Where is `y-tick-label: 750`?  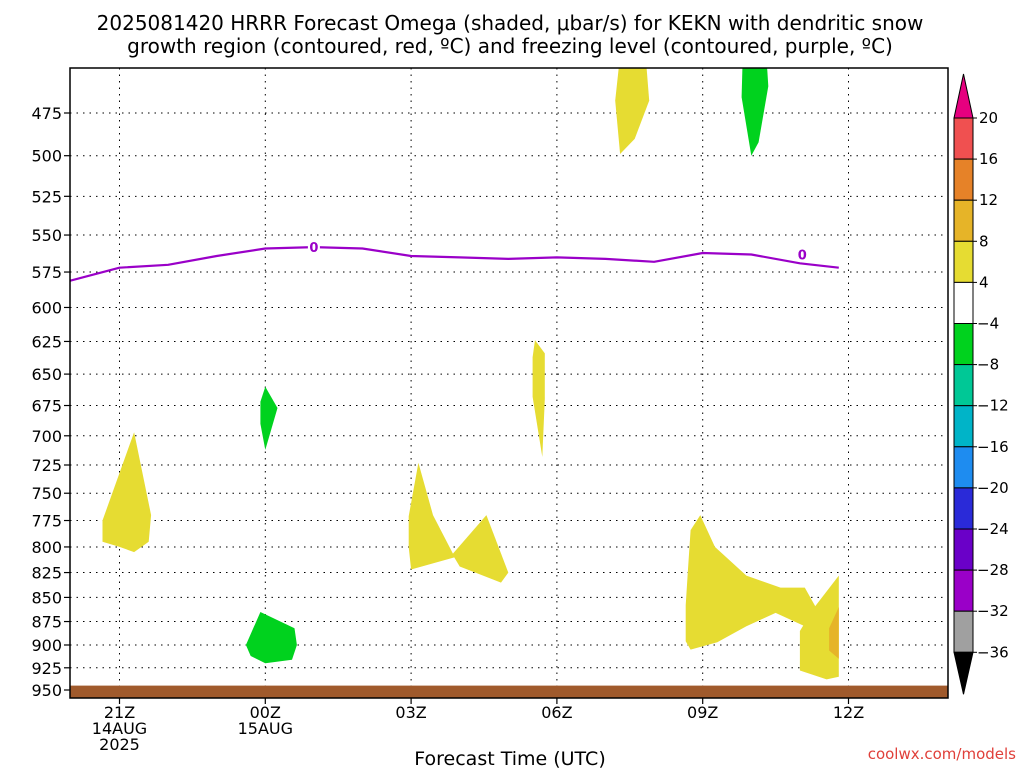 y-tick-label: 750 is located at coordinates (46, 493).